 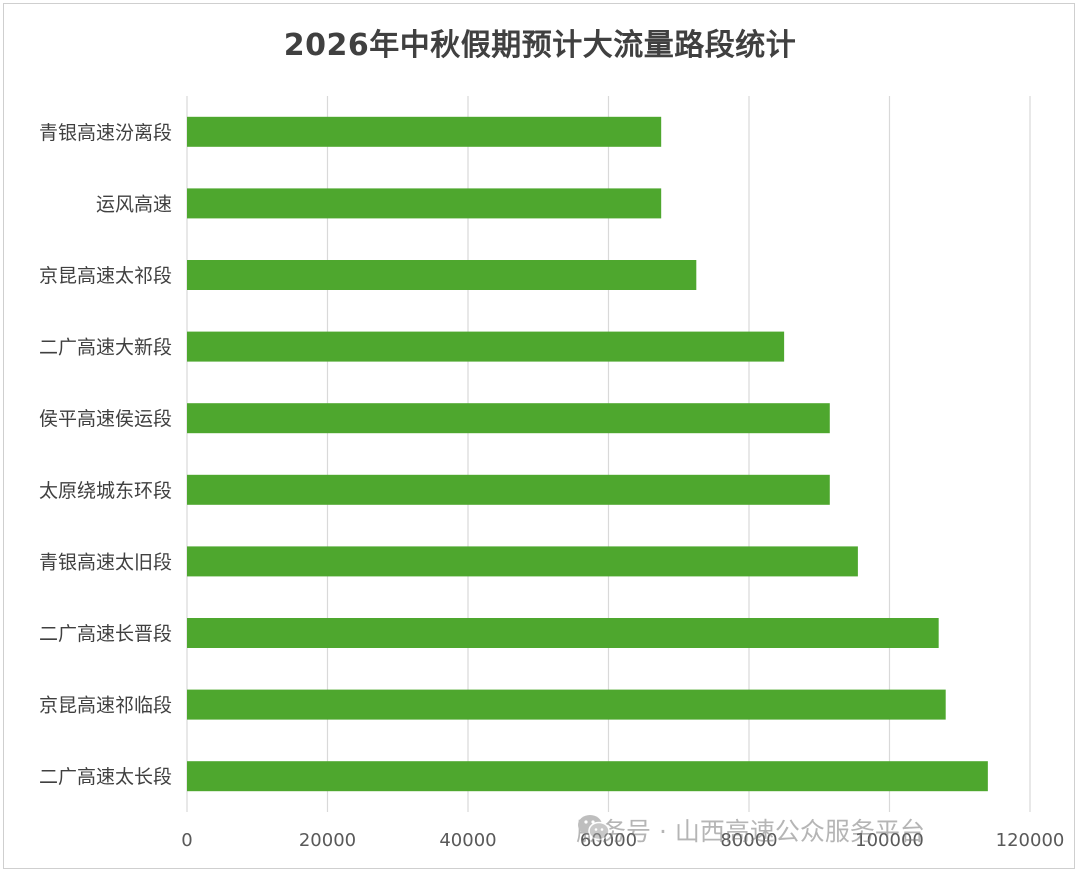 I want to click on category-label: 二广高速太长段, so click(x=105, y=777).